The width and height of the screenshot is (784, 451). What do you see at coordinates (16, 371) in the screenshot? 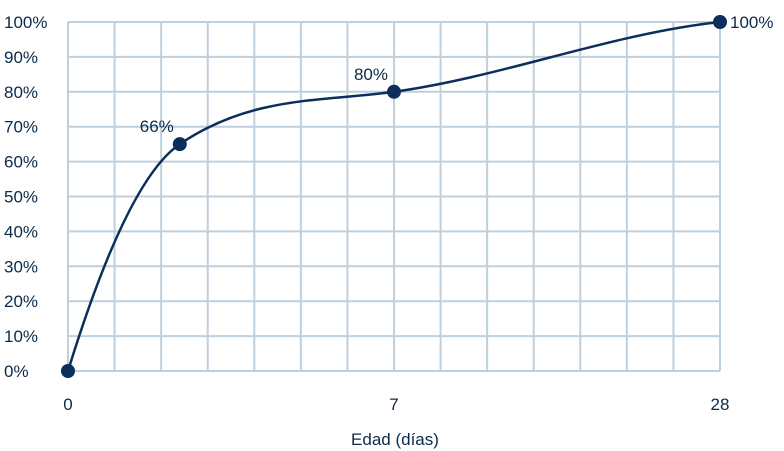
I see `y-tick-label: 0%` at bounding box center [16, 371].